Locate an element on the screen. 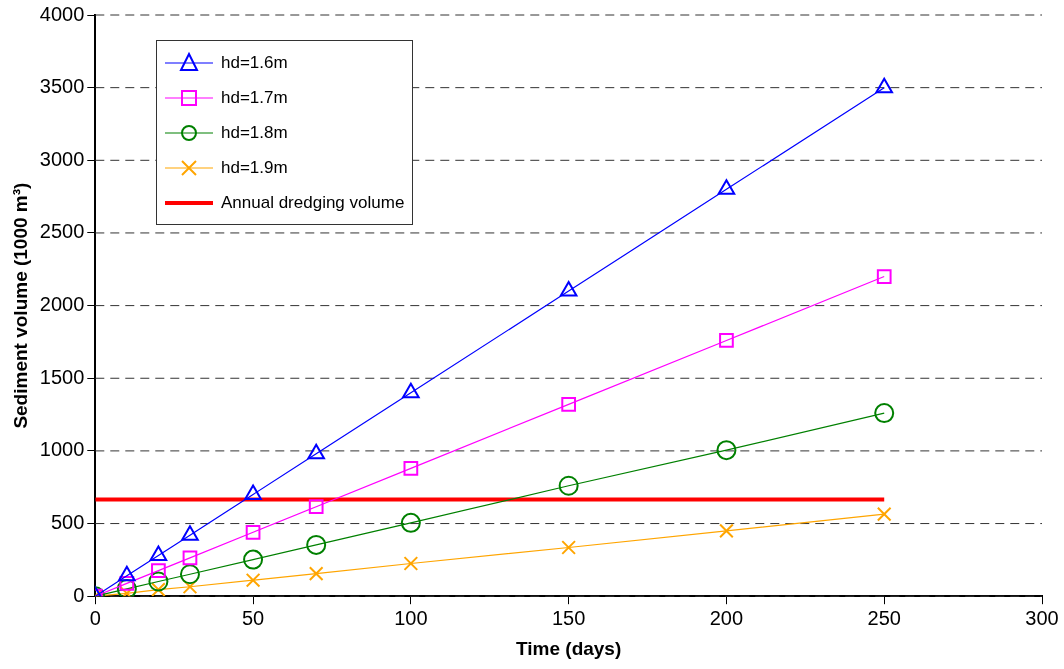 This screenshot has height=669, width=1064. legend-label: hd=1.8m is located at coordinates (254, 132).